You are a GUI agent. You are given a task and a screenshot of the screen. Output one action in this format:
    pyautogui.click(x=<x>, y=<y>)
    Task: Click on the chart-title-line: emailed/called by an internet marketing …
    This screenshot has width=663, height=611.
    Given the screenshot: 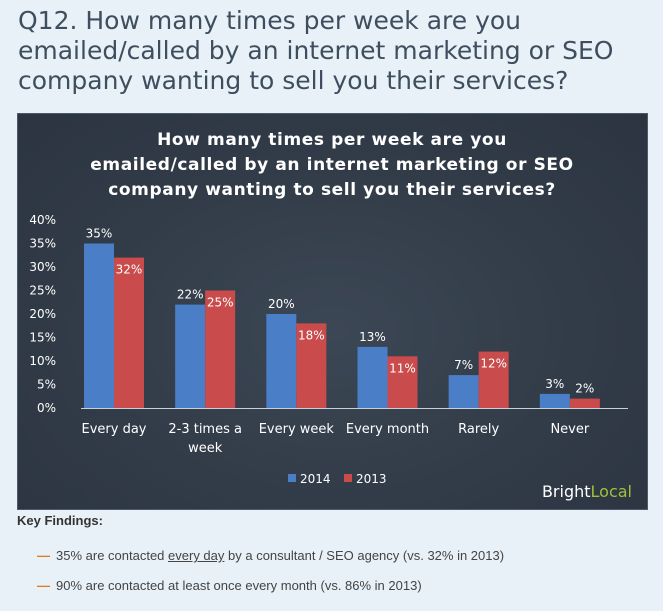 What is the action you would take?
    pyautogui.click(x=331, y=165)
    